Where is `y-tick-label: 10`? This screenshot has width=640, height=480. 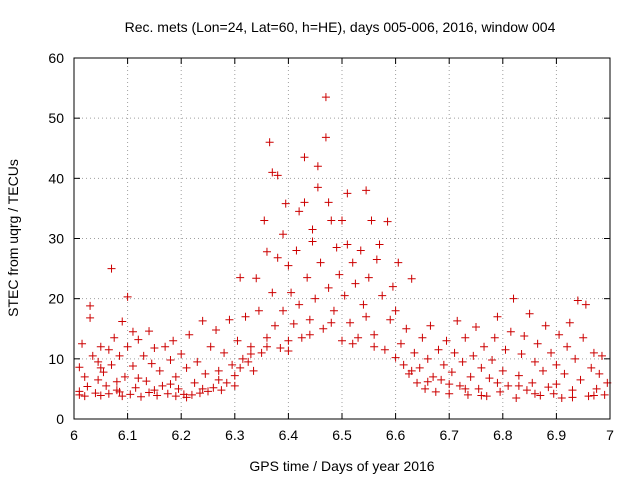 y-tick-label: 10 is located at coordinates (56, 359).